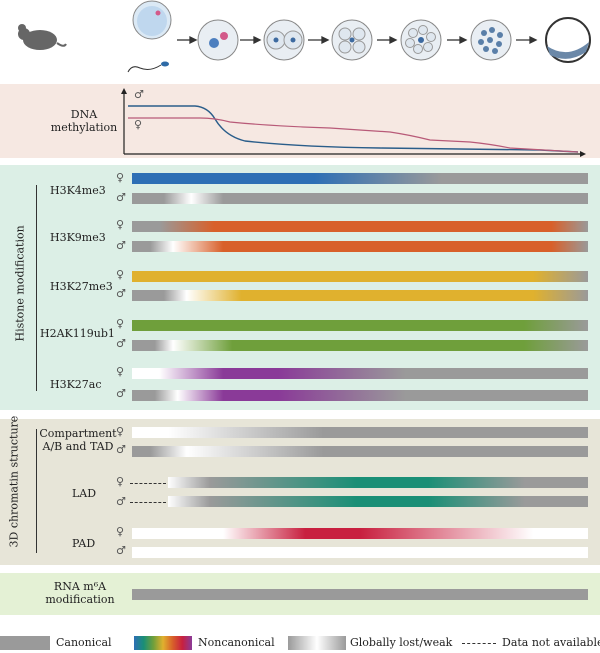 The height and width of the screenshot is (653, 600). Describe the element at coordinates (163, 643) in the screenshot. I see `legend-noncanonical-swatch` at that location.